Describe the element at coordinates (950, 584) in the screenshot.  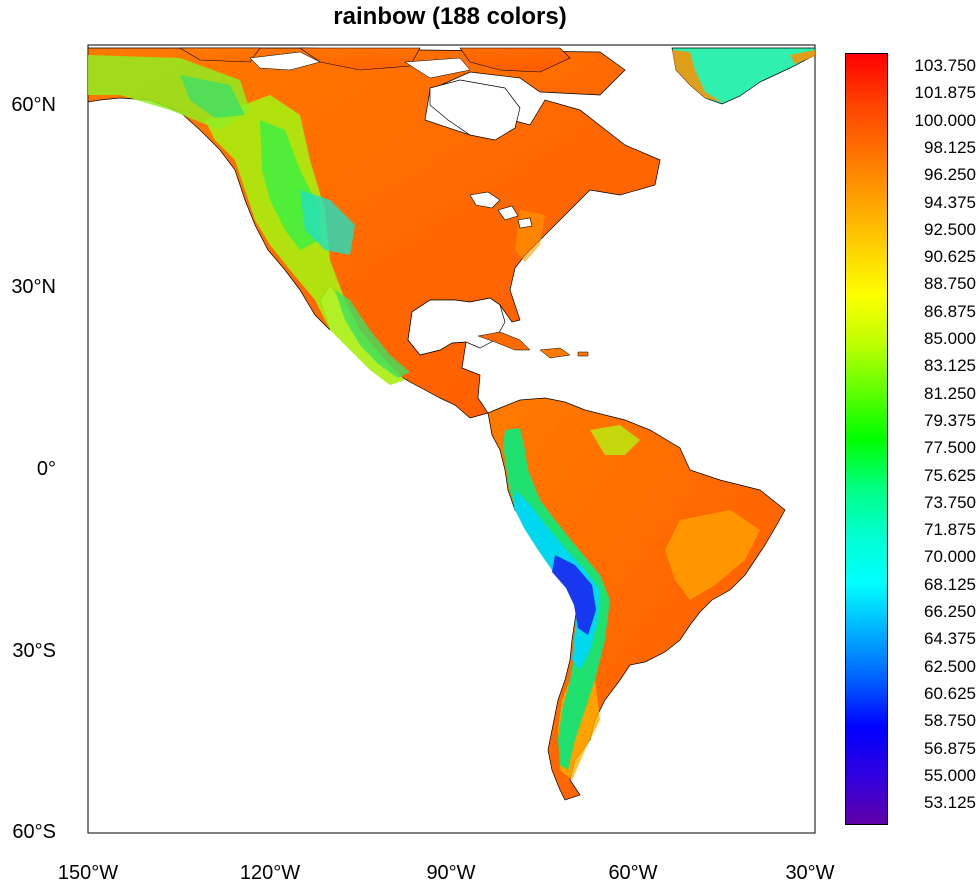
I see `colorbar-tick-label: 68.125` at that location.